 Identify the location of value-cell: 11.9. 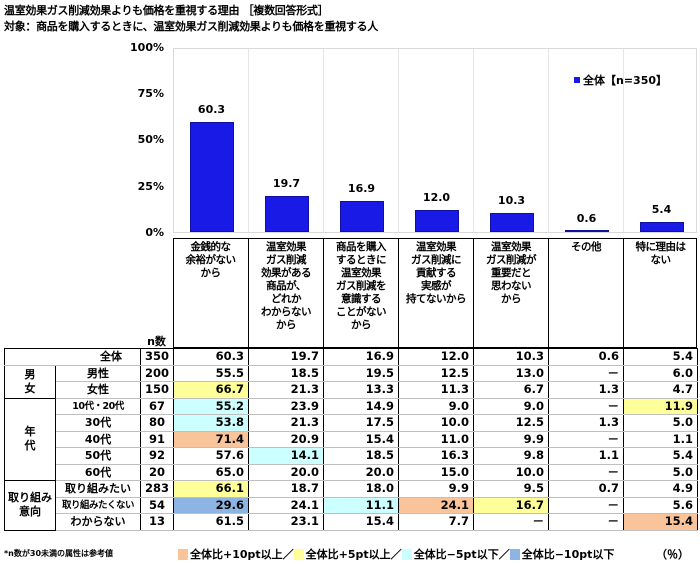
(660, 406).